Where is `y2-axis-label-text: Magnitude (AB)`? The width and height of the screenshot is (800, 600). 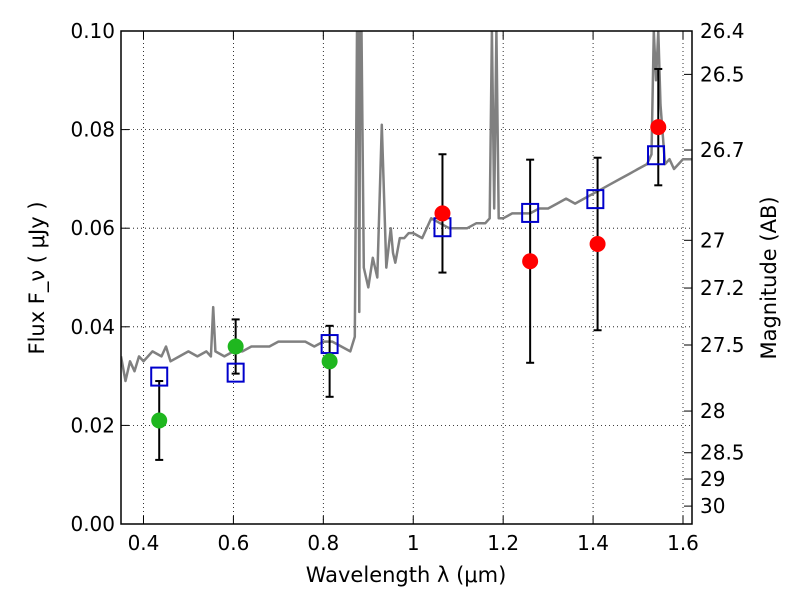
y2-axis-label-text: Magnitude (AB) is located at coordinates (769, 277).